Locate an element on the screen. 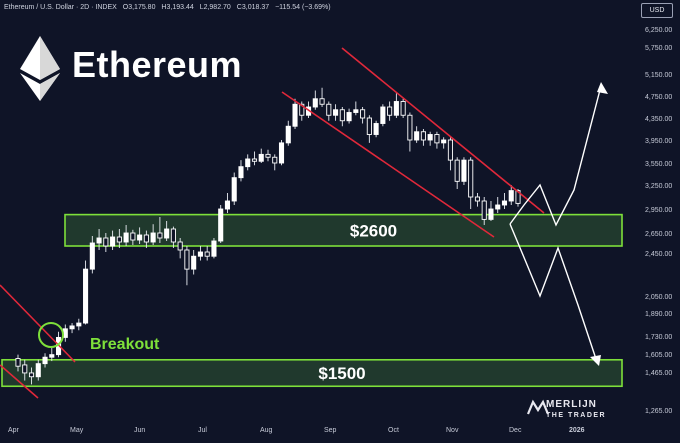 The height and width of the screenshot is (443, 680). price-tick-label: 4,750.00 is located at coordinates (658, 97).